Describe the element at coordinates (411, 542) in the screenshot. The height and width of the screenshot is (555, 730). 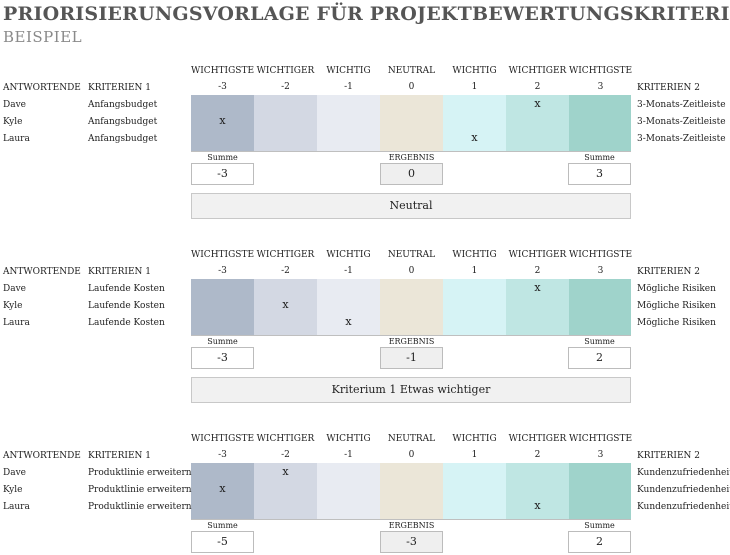
I see `result-value: -3` at that location.